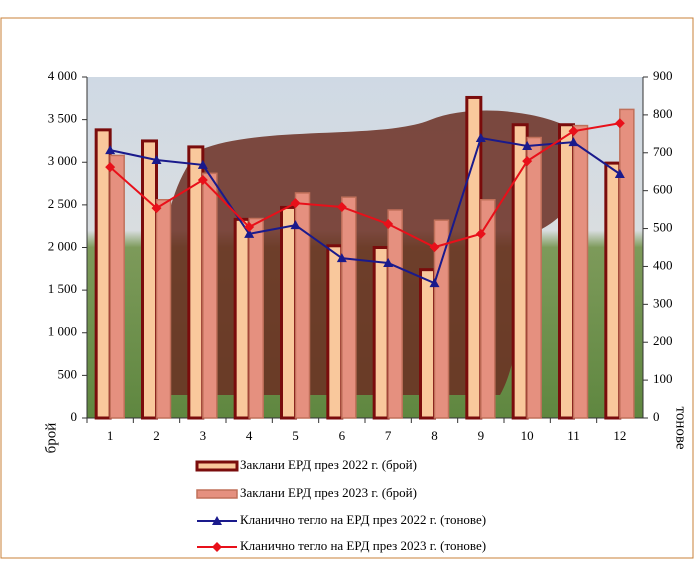  What do you see at coordinates (62, 288) in the screenshot?
I see `y-tick-label: 1 500` at bounding box center [62, 288].